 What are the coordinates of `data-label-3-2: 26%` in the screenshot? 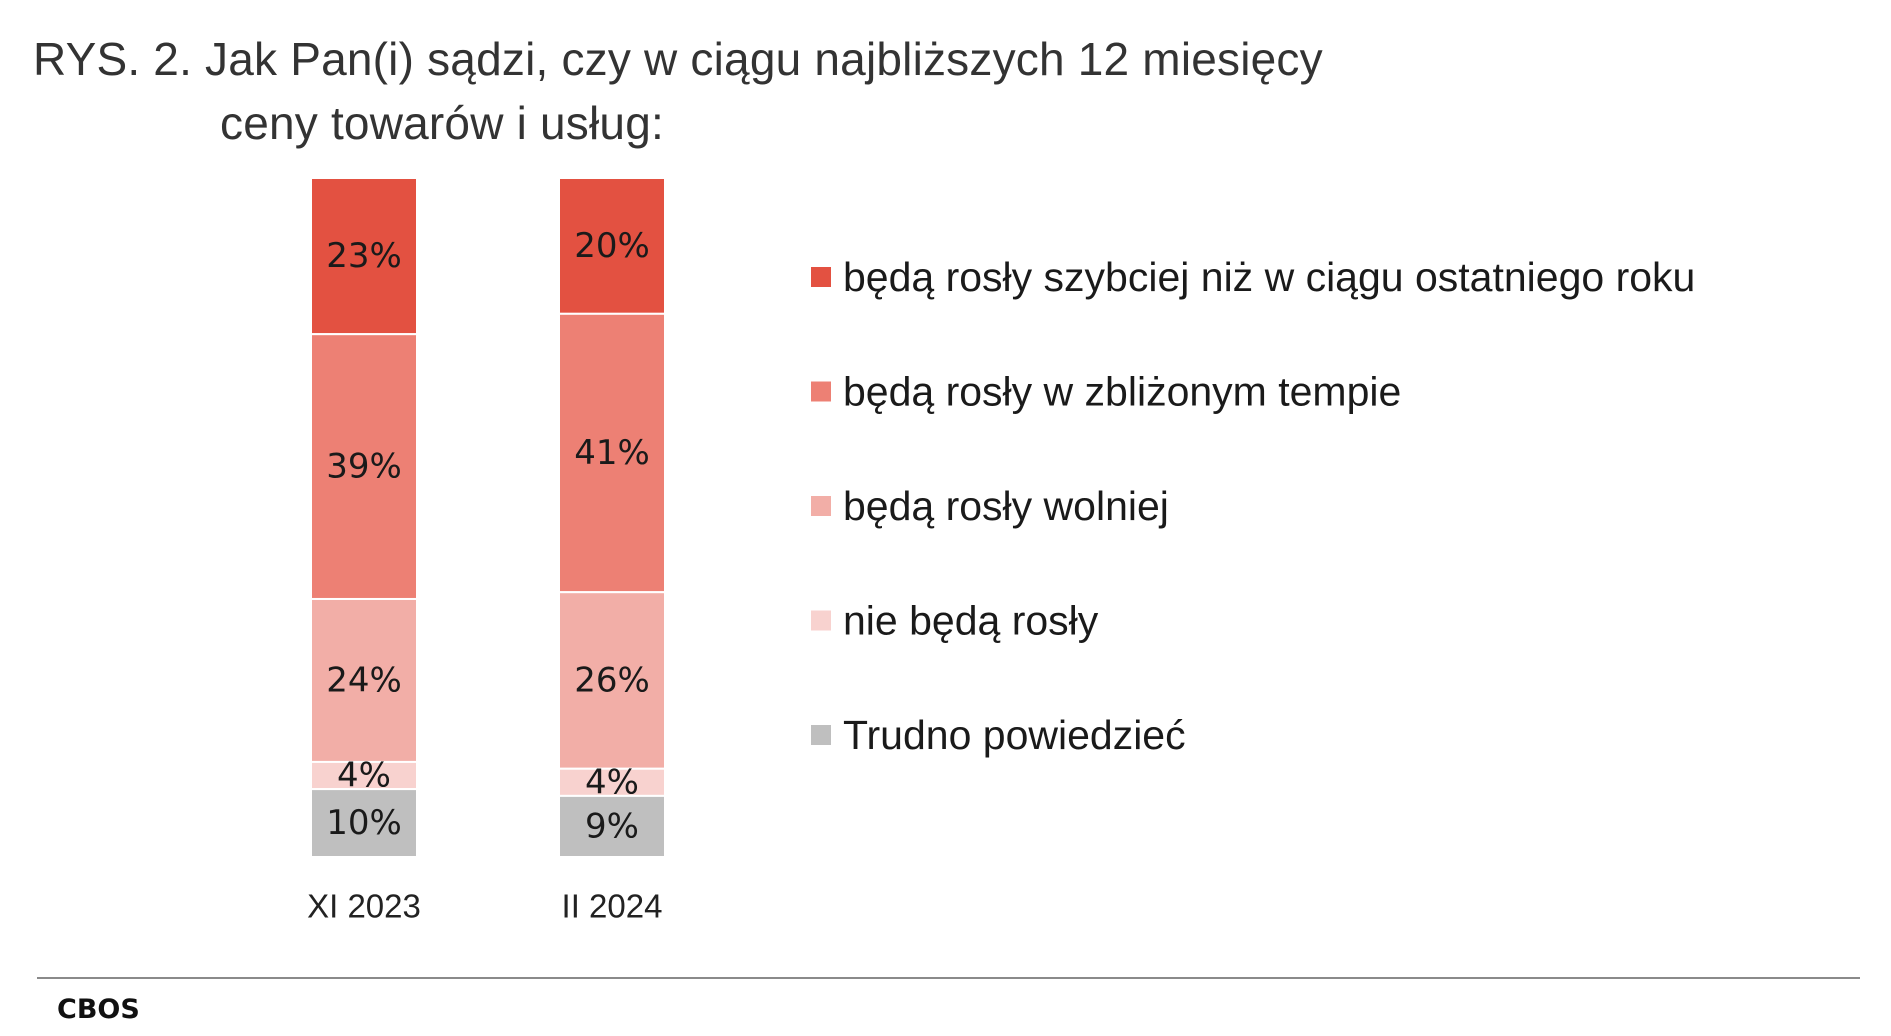 It's located at (612, 680).